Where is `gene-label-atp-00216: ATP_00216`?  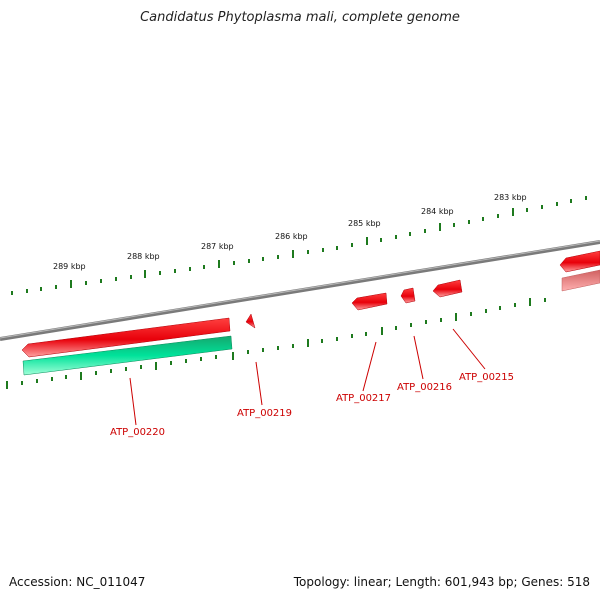
gene-label-atp-00216: ATP_00216 is located at coordinates (424, 387).